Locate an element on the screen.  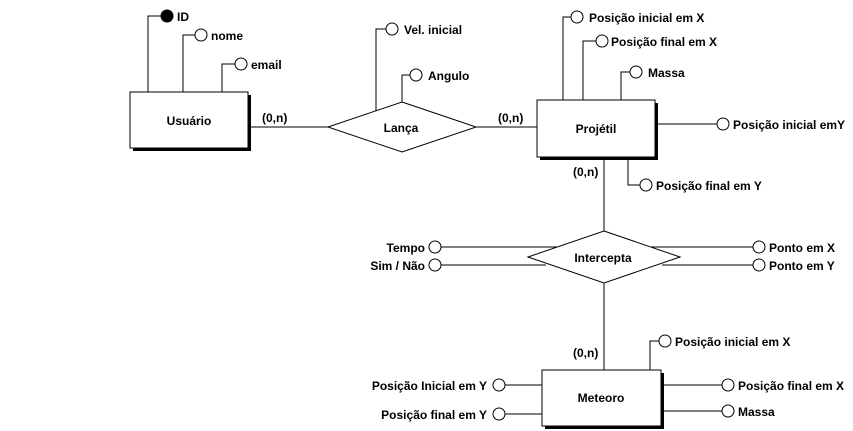
entity-meteoro: Meteoro is located at coordinates (602, 399).